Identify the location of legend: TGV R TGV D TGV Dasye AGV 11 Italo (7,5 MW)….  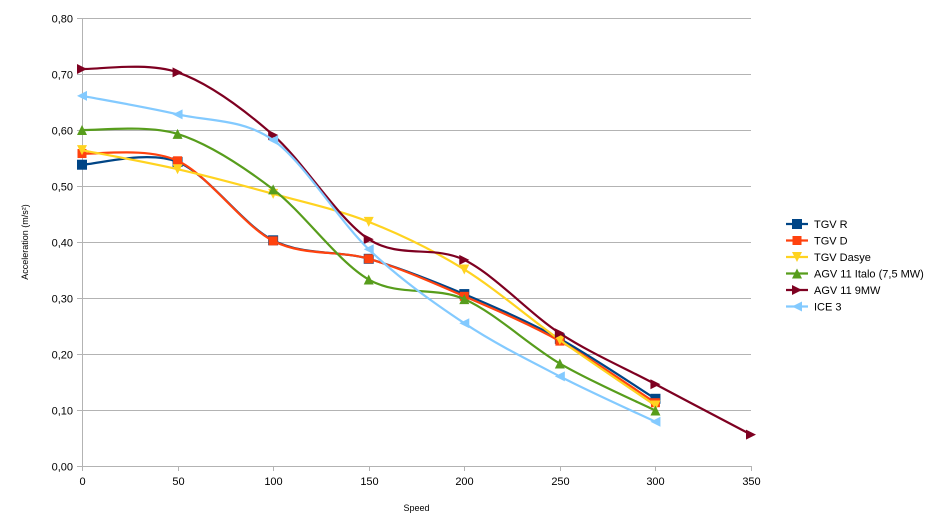
(855, 266).